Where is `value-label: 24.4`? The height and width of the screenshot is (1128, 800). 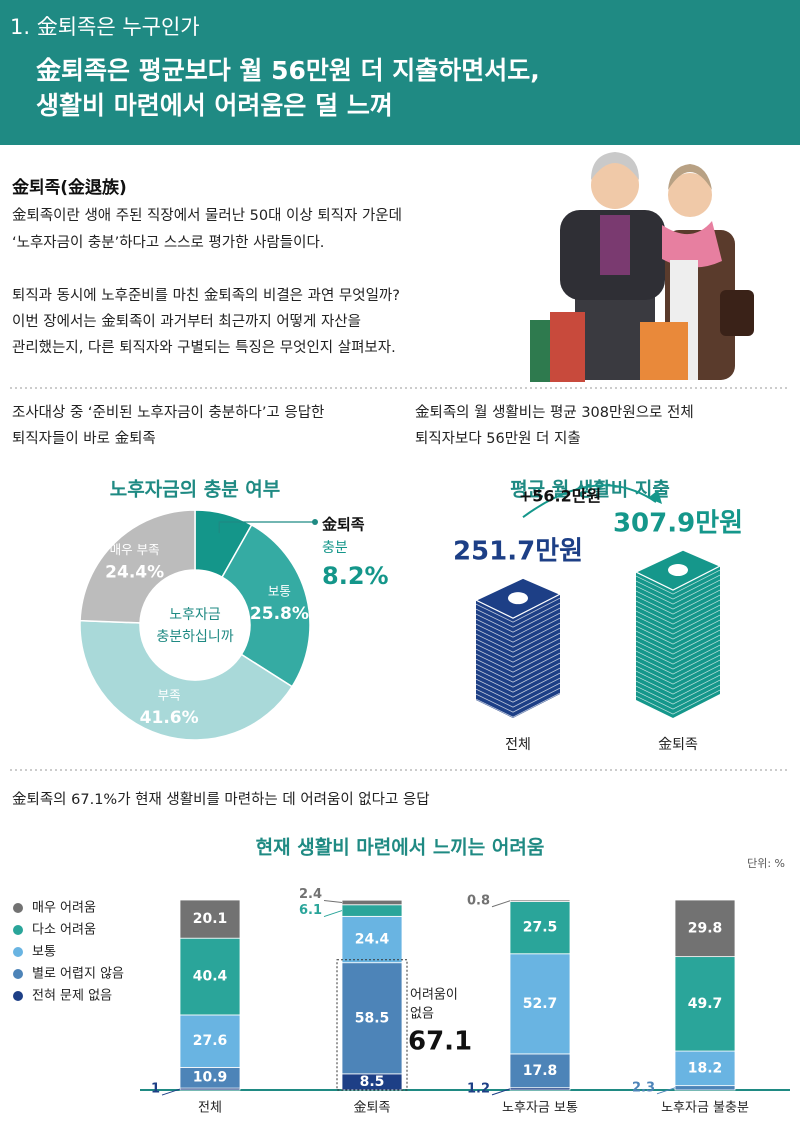
value-label: 24.4 is located at coordinates (372, 940).